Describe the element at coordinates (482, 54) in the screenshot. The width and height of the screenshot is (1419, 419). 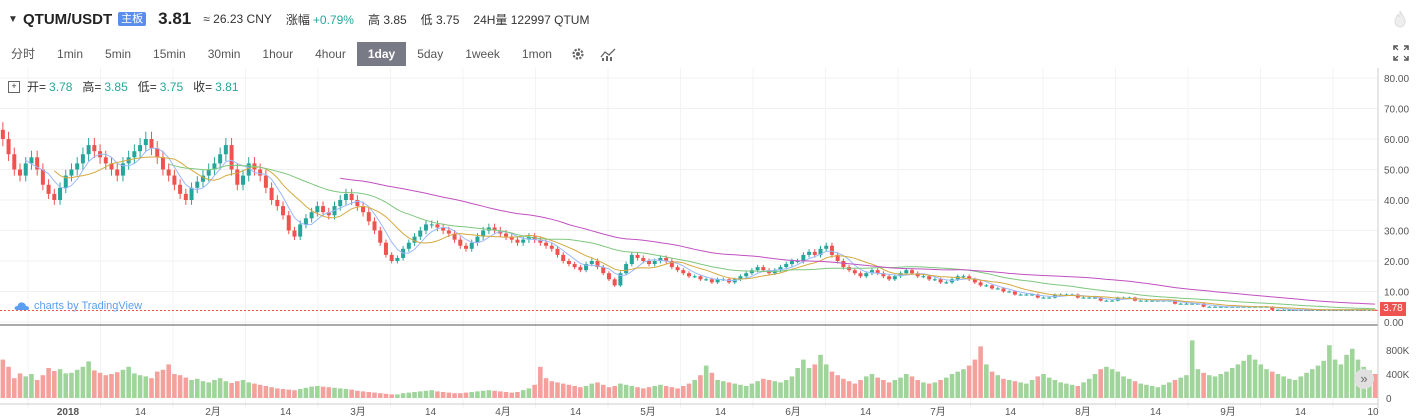
I see `interval-1week: 1week` at that location.